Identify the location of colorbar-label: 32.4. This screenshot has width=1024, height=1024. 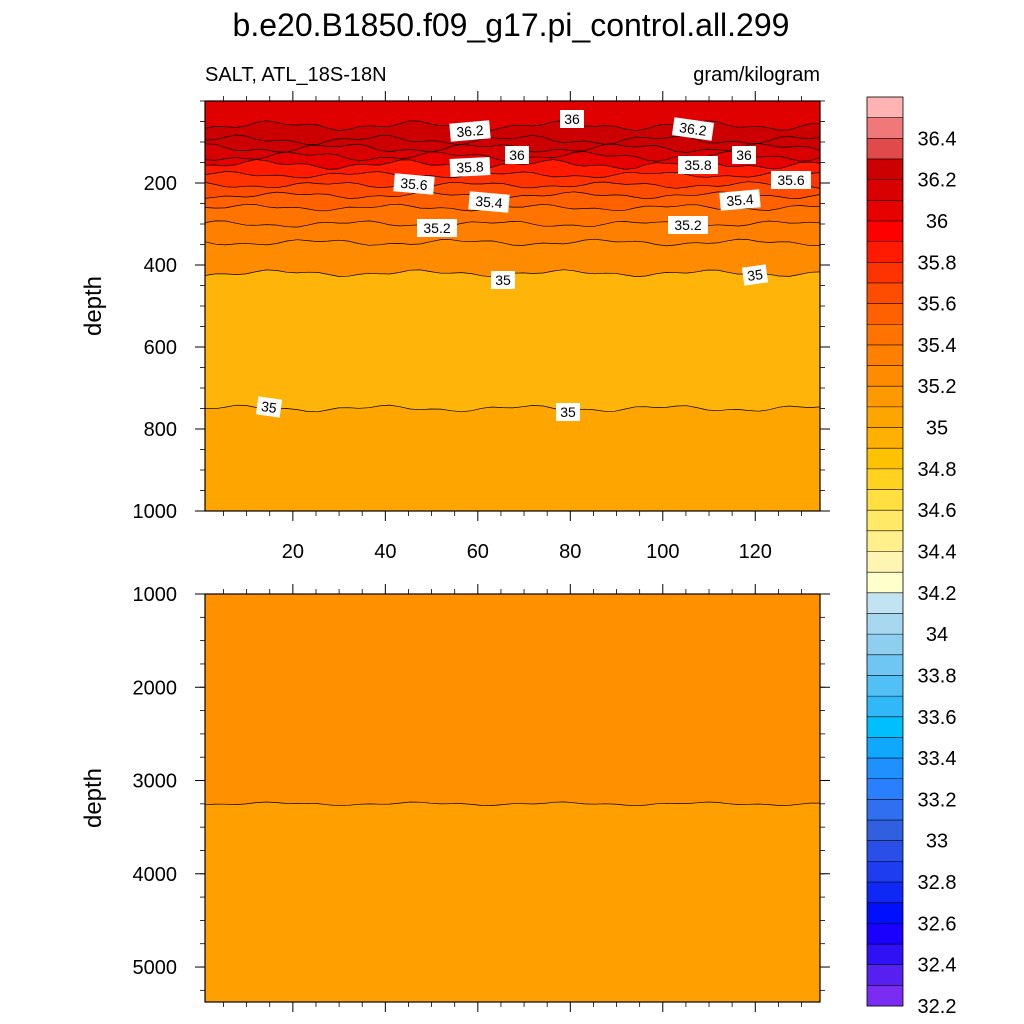
(937, 966).